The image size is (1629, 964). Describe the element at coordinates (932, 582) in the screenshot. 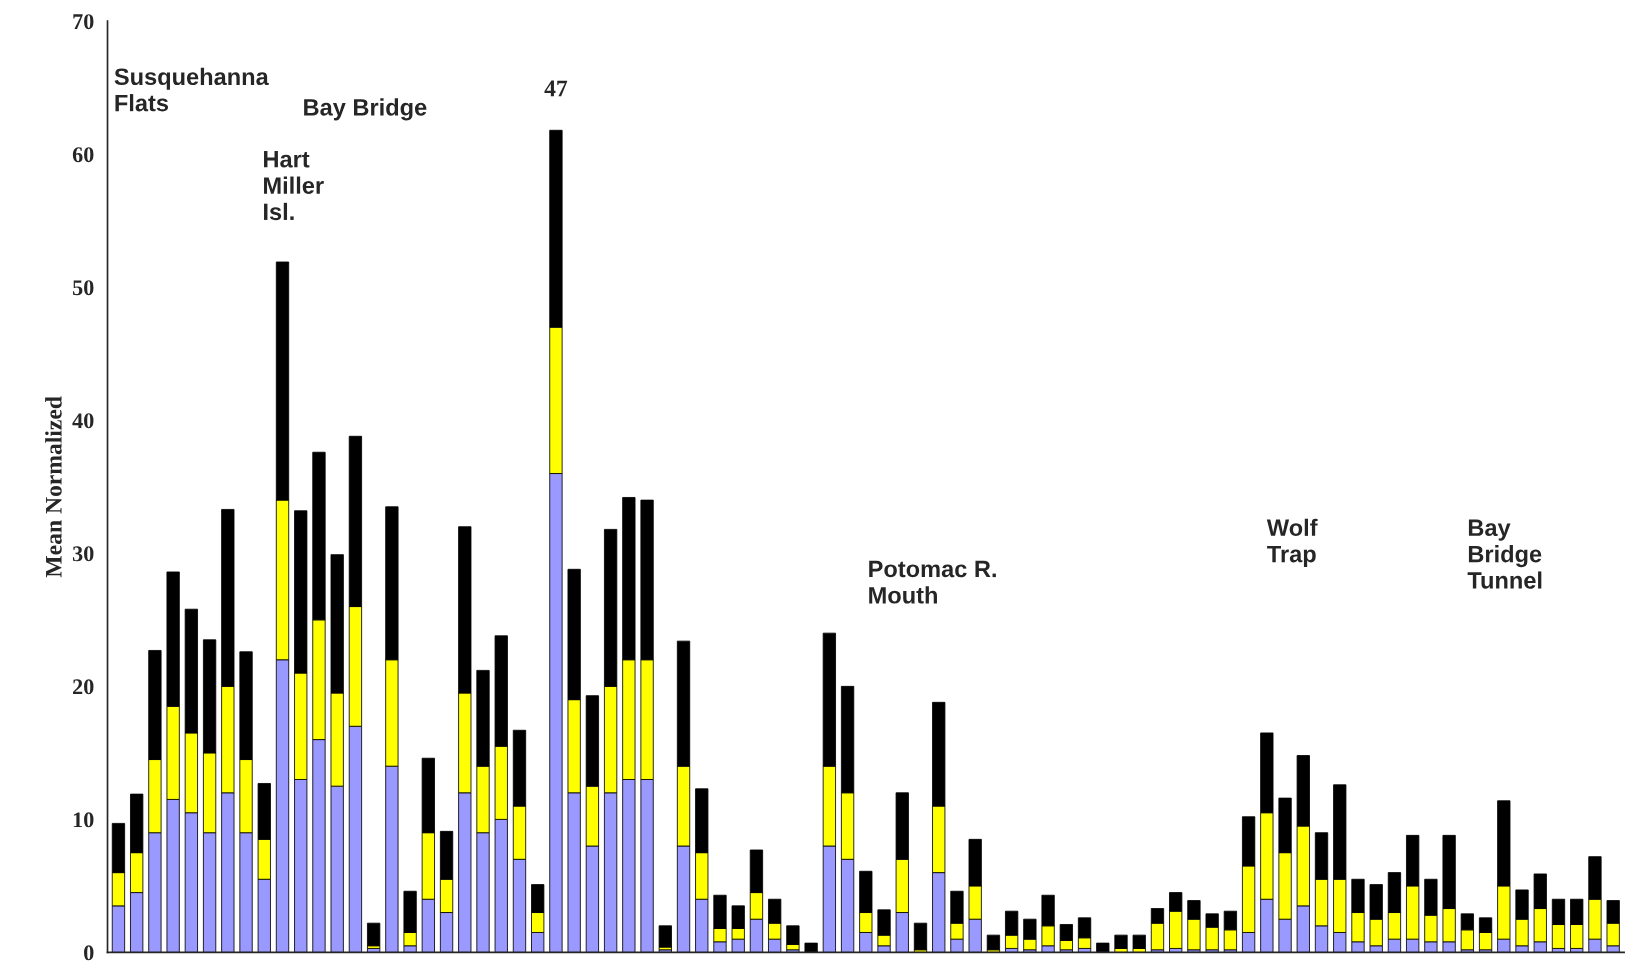

I see `annotation: Potomac R. Mouth` at that location.